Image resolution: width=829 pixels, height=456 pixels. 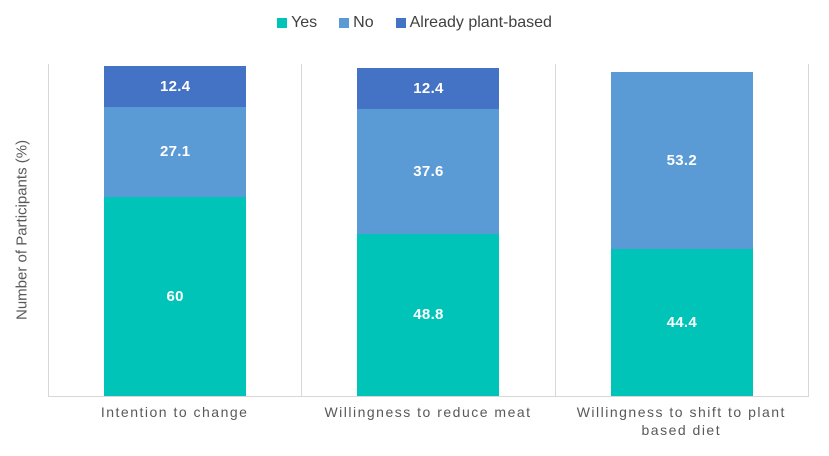 I want to click on bar-segment-yes: 44.4, so click(x=681, y=322).